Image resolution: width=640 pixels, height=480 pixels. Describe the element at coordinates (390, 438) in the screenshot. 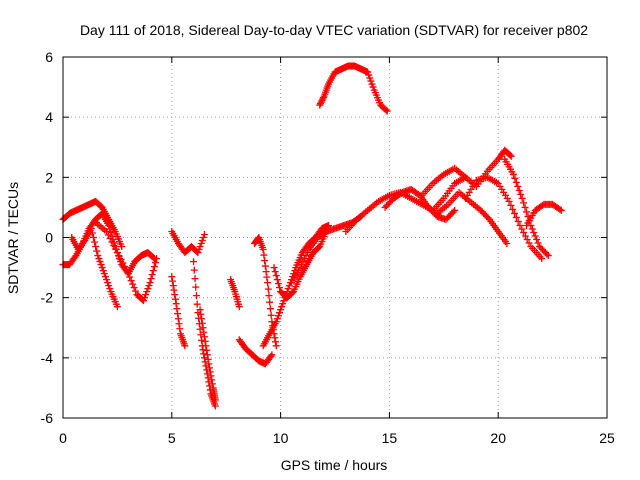

I see `x-tick-label: 15` at that location.